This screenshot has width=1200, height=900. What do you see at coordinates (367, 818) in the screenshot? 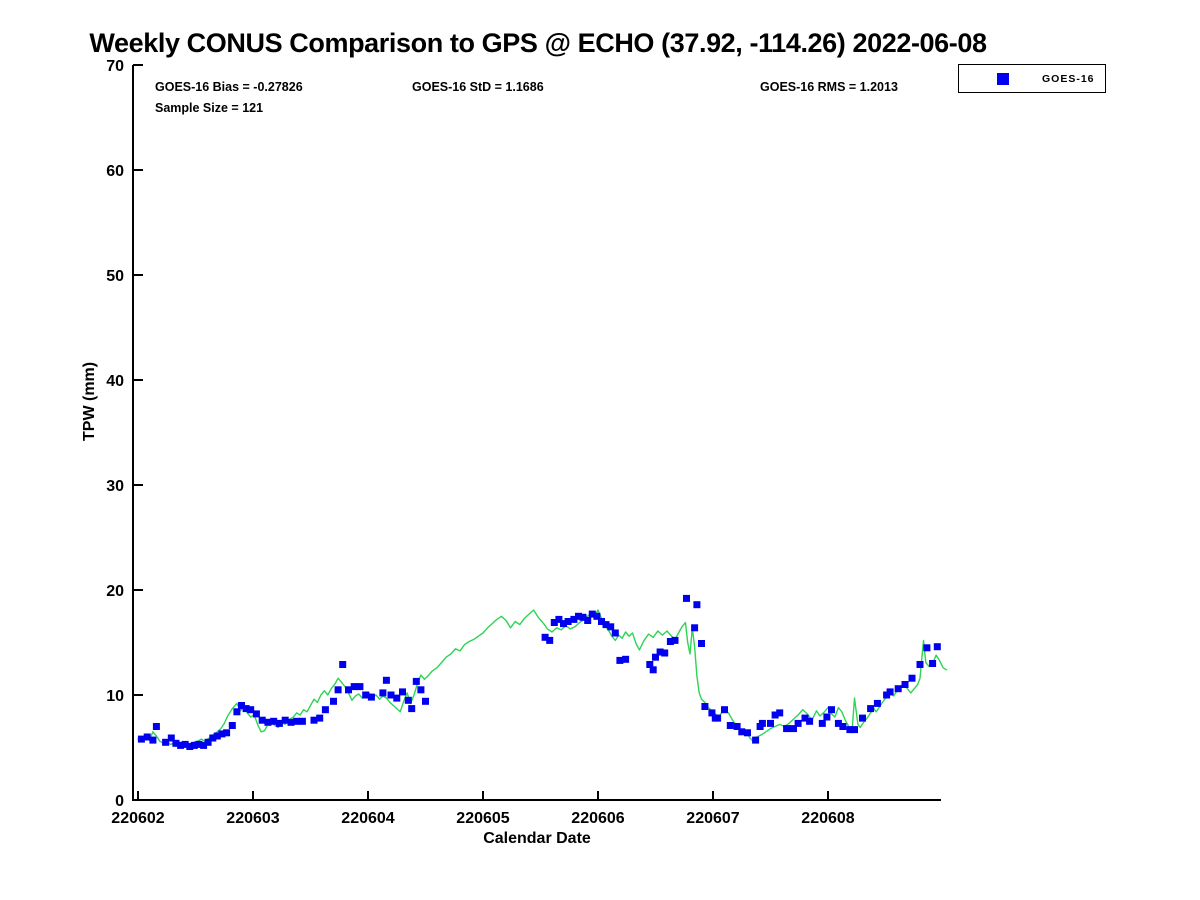
I see `x-tick-label: 220604` at bounding box center [367, 818].